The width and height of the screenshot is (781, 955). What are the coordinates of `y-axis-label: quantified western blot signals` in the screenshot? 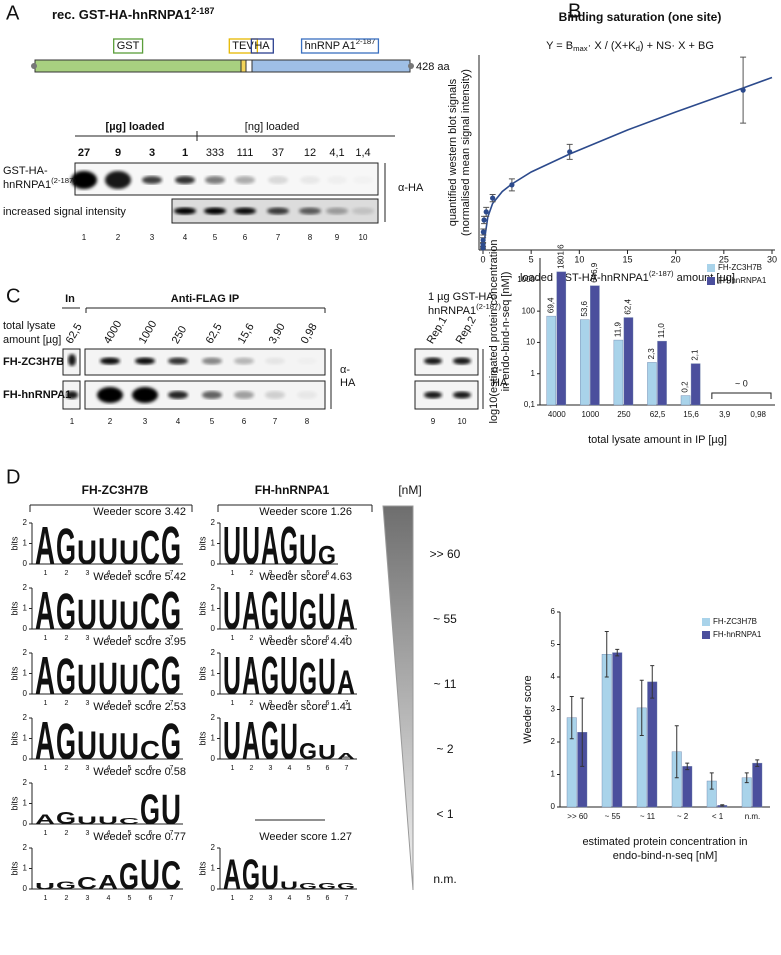 It's located at (453, 152).